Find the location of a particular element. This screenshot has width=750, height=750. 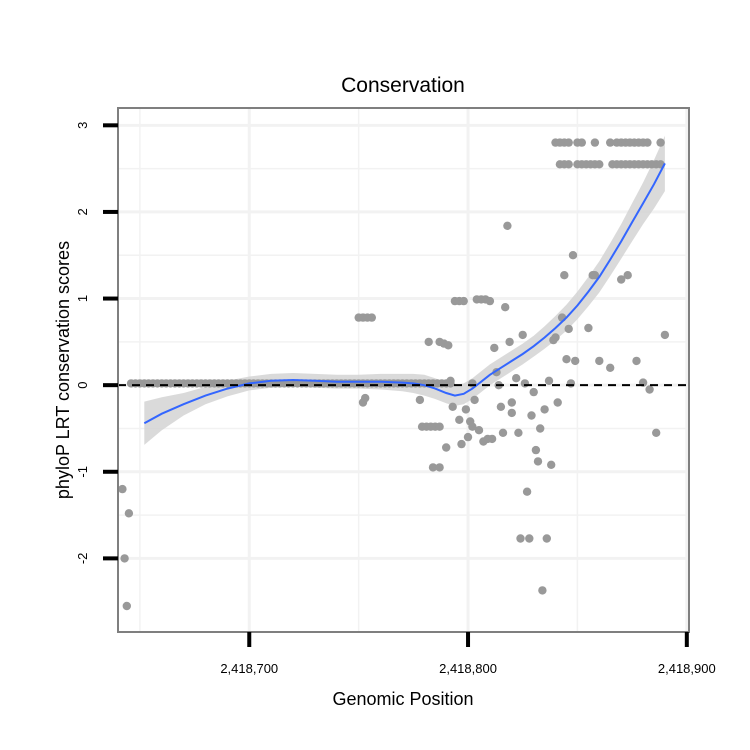

x-axis: 2,418,700 2,418,800 2,418,900 is located at coordinates (468, 654).